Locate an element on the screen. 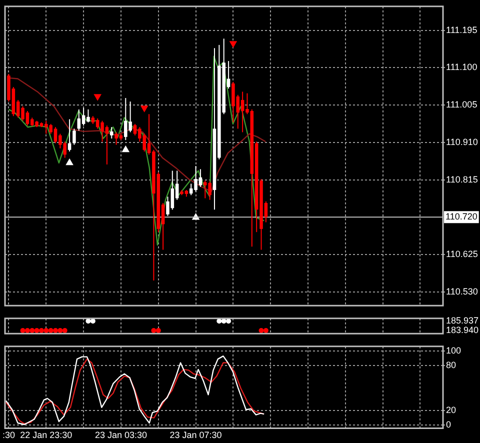  y-tick-label: 80 is located at coordinates (451, 365).